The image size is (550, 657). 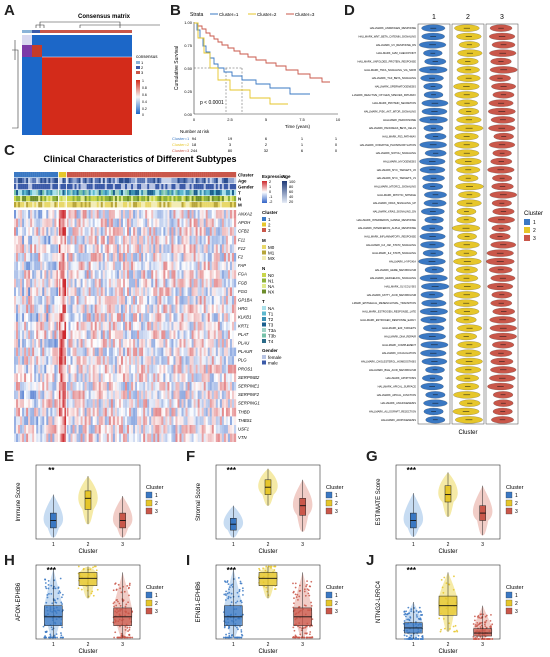 What do you see at coordinates (249, 394) in the screenshot?
I see `gene-label: SERPINF2` at bounding box center [249, 394].